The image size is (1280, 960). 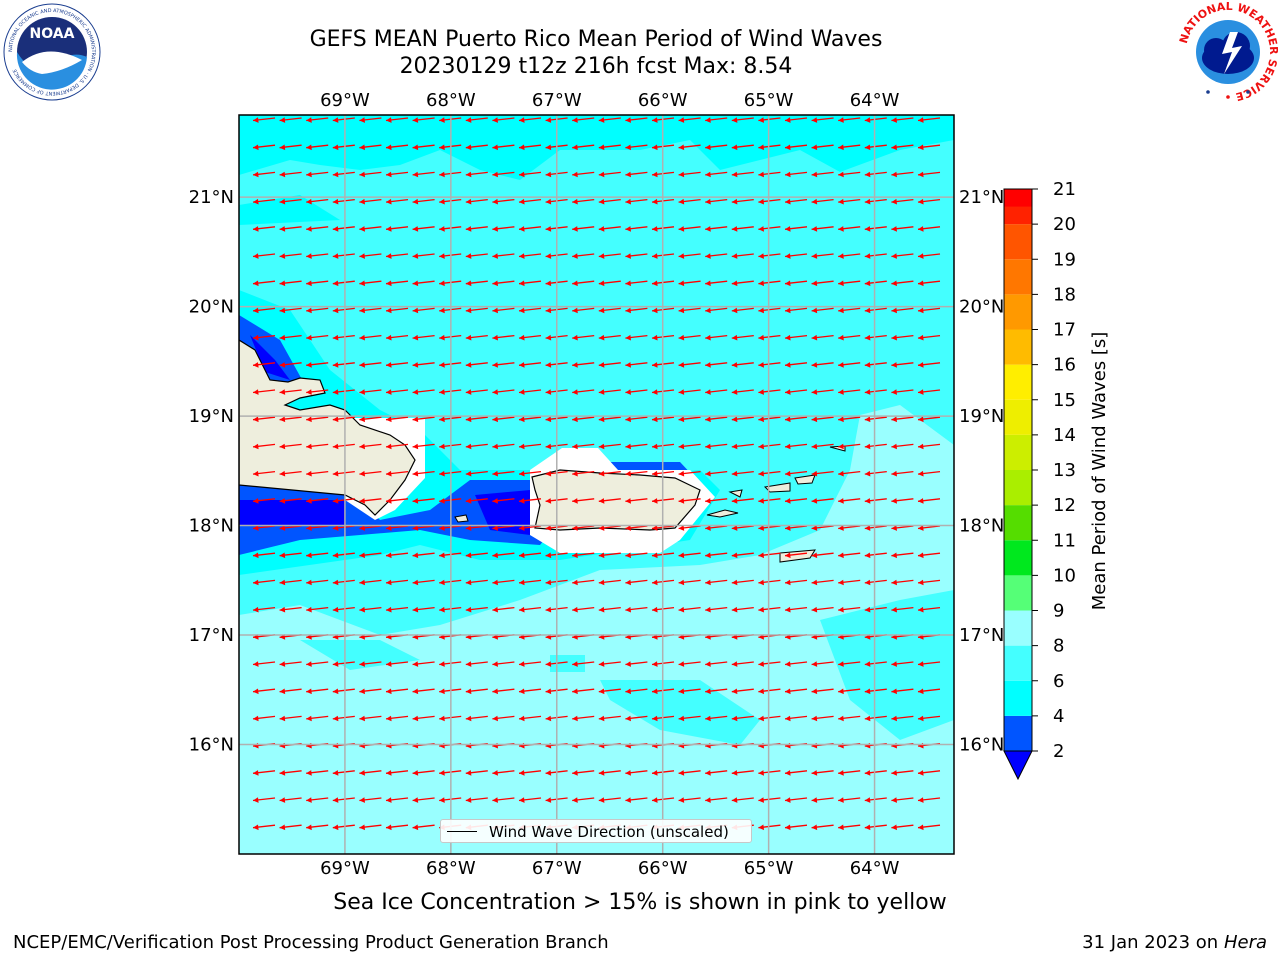 What do you see at coordinates (1064, 365) in the screenshot?
I see `colorbar-tick-label: 16` at bounding box center [1064, 365].